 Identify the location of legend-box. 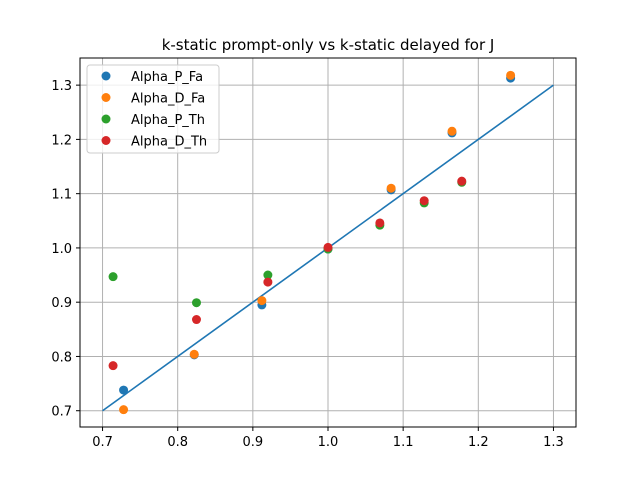
(153, 109).